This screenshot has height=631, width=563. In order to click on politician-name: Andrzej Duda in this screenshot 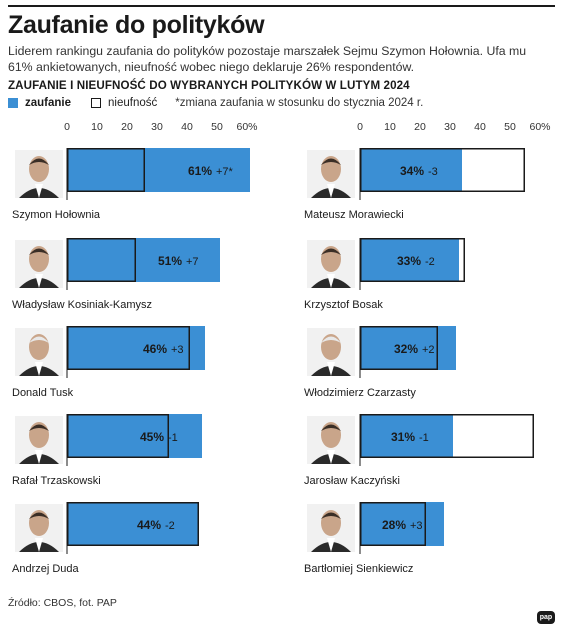, I will do `click(46, 569)`.